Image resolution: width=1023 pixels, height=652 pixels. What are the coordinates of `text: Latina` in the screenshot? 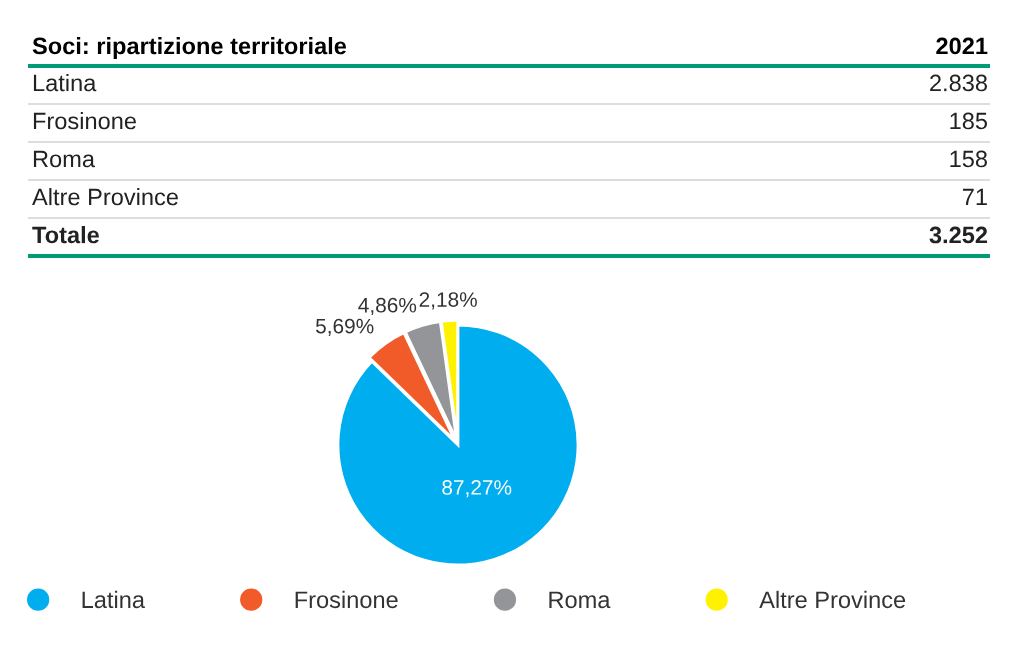 It's located at (65, 83).